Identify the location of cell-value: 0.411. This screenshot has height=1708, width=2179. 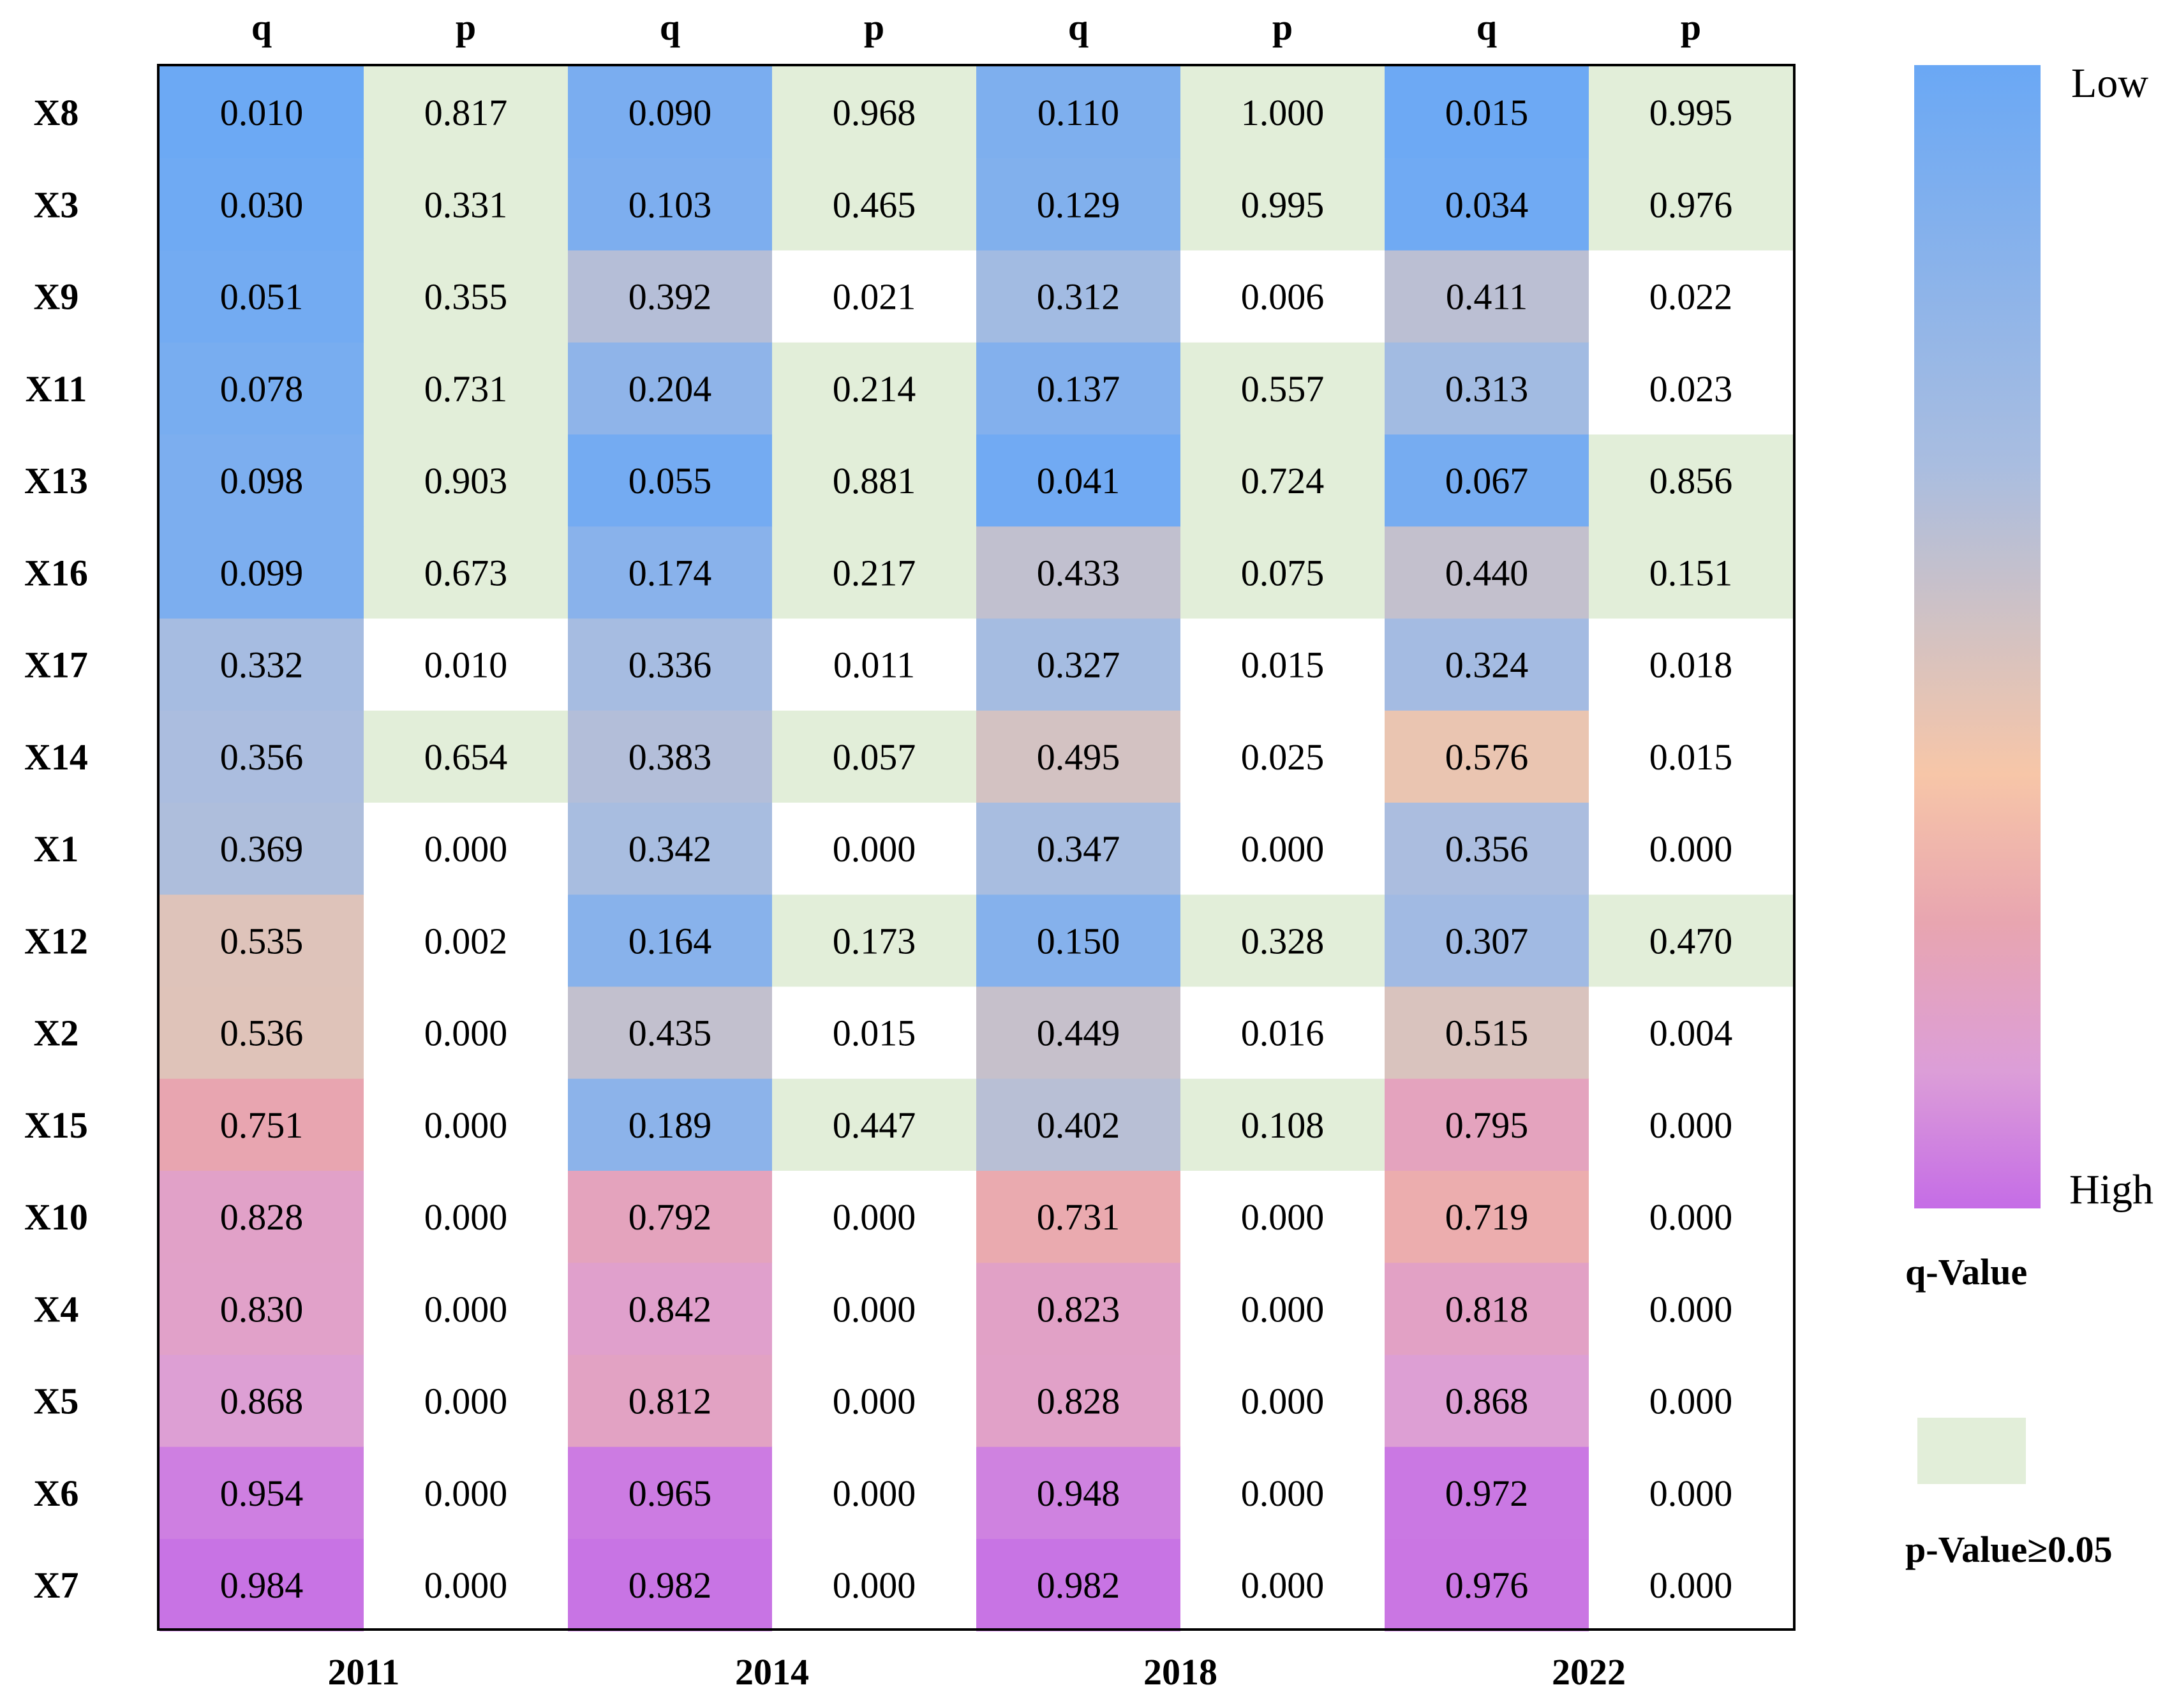
(1487, 297).